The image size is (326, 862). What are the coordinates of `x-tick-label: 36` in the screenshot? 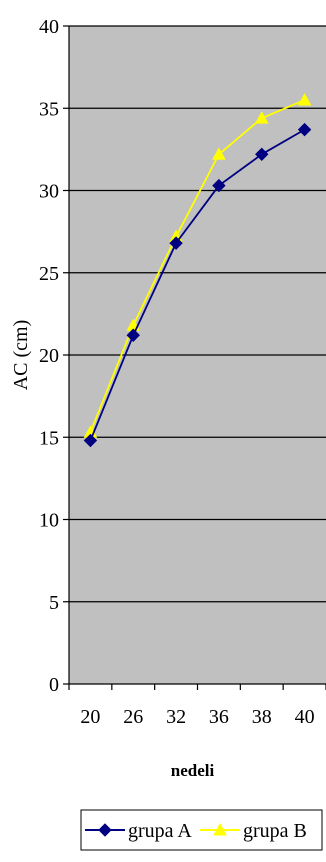 It's located at (219, 717).